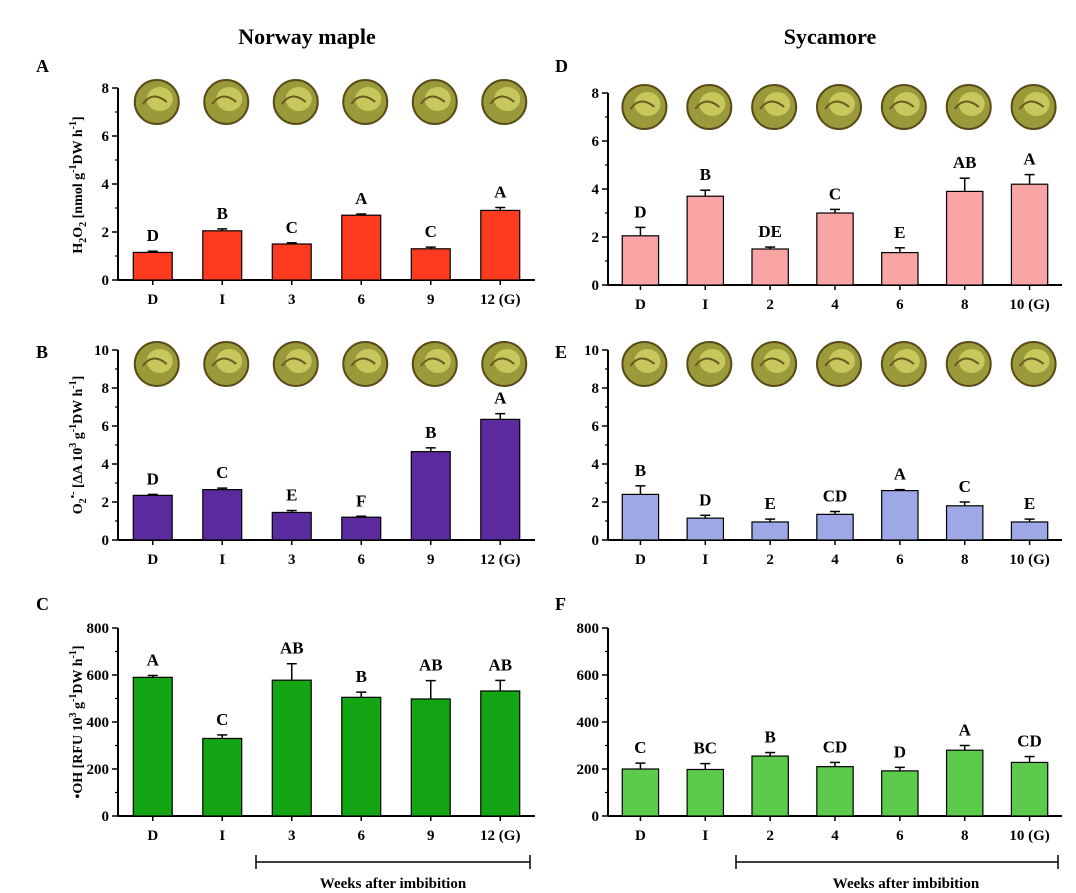 The image size is (1076, 893). Describe the element at coordinates (897, 862) in the screenshot. I see `weeks-bracket-right` at that location.